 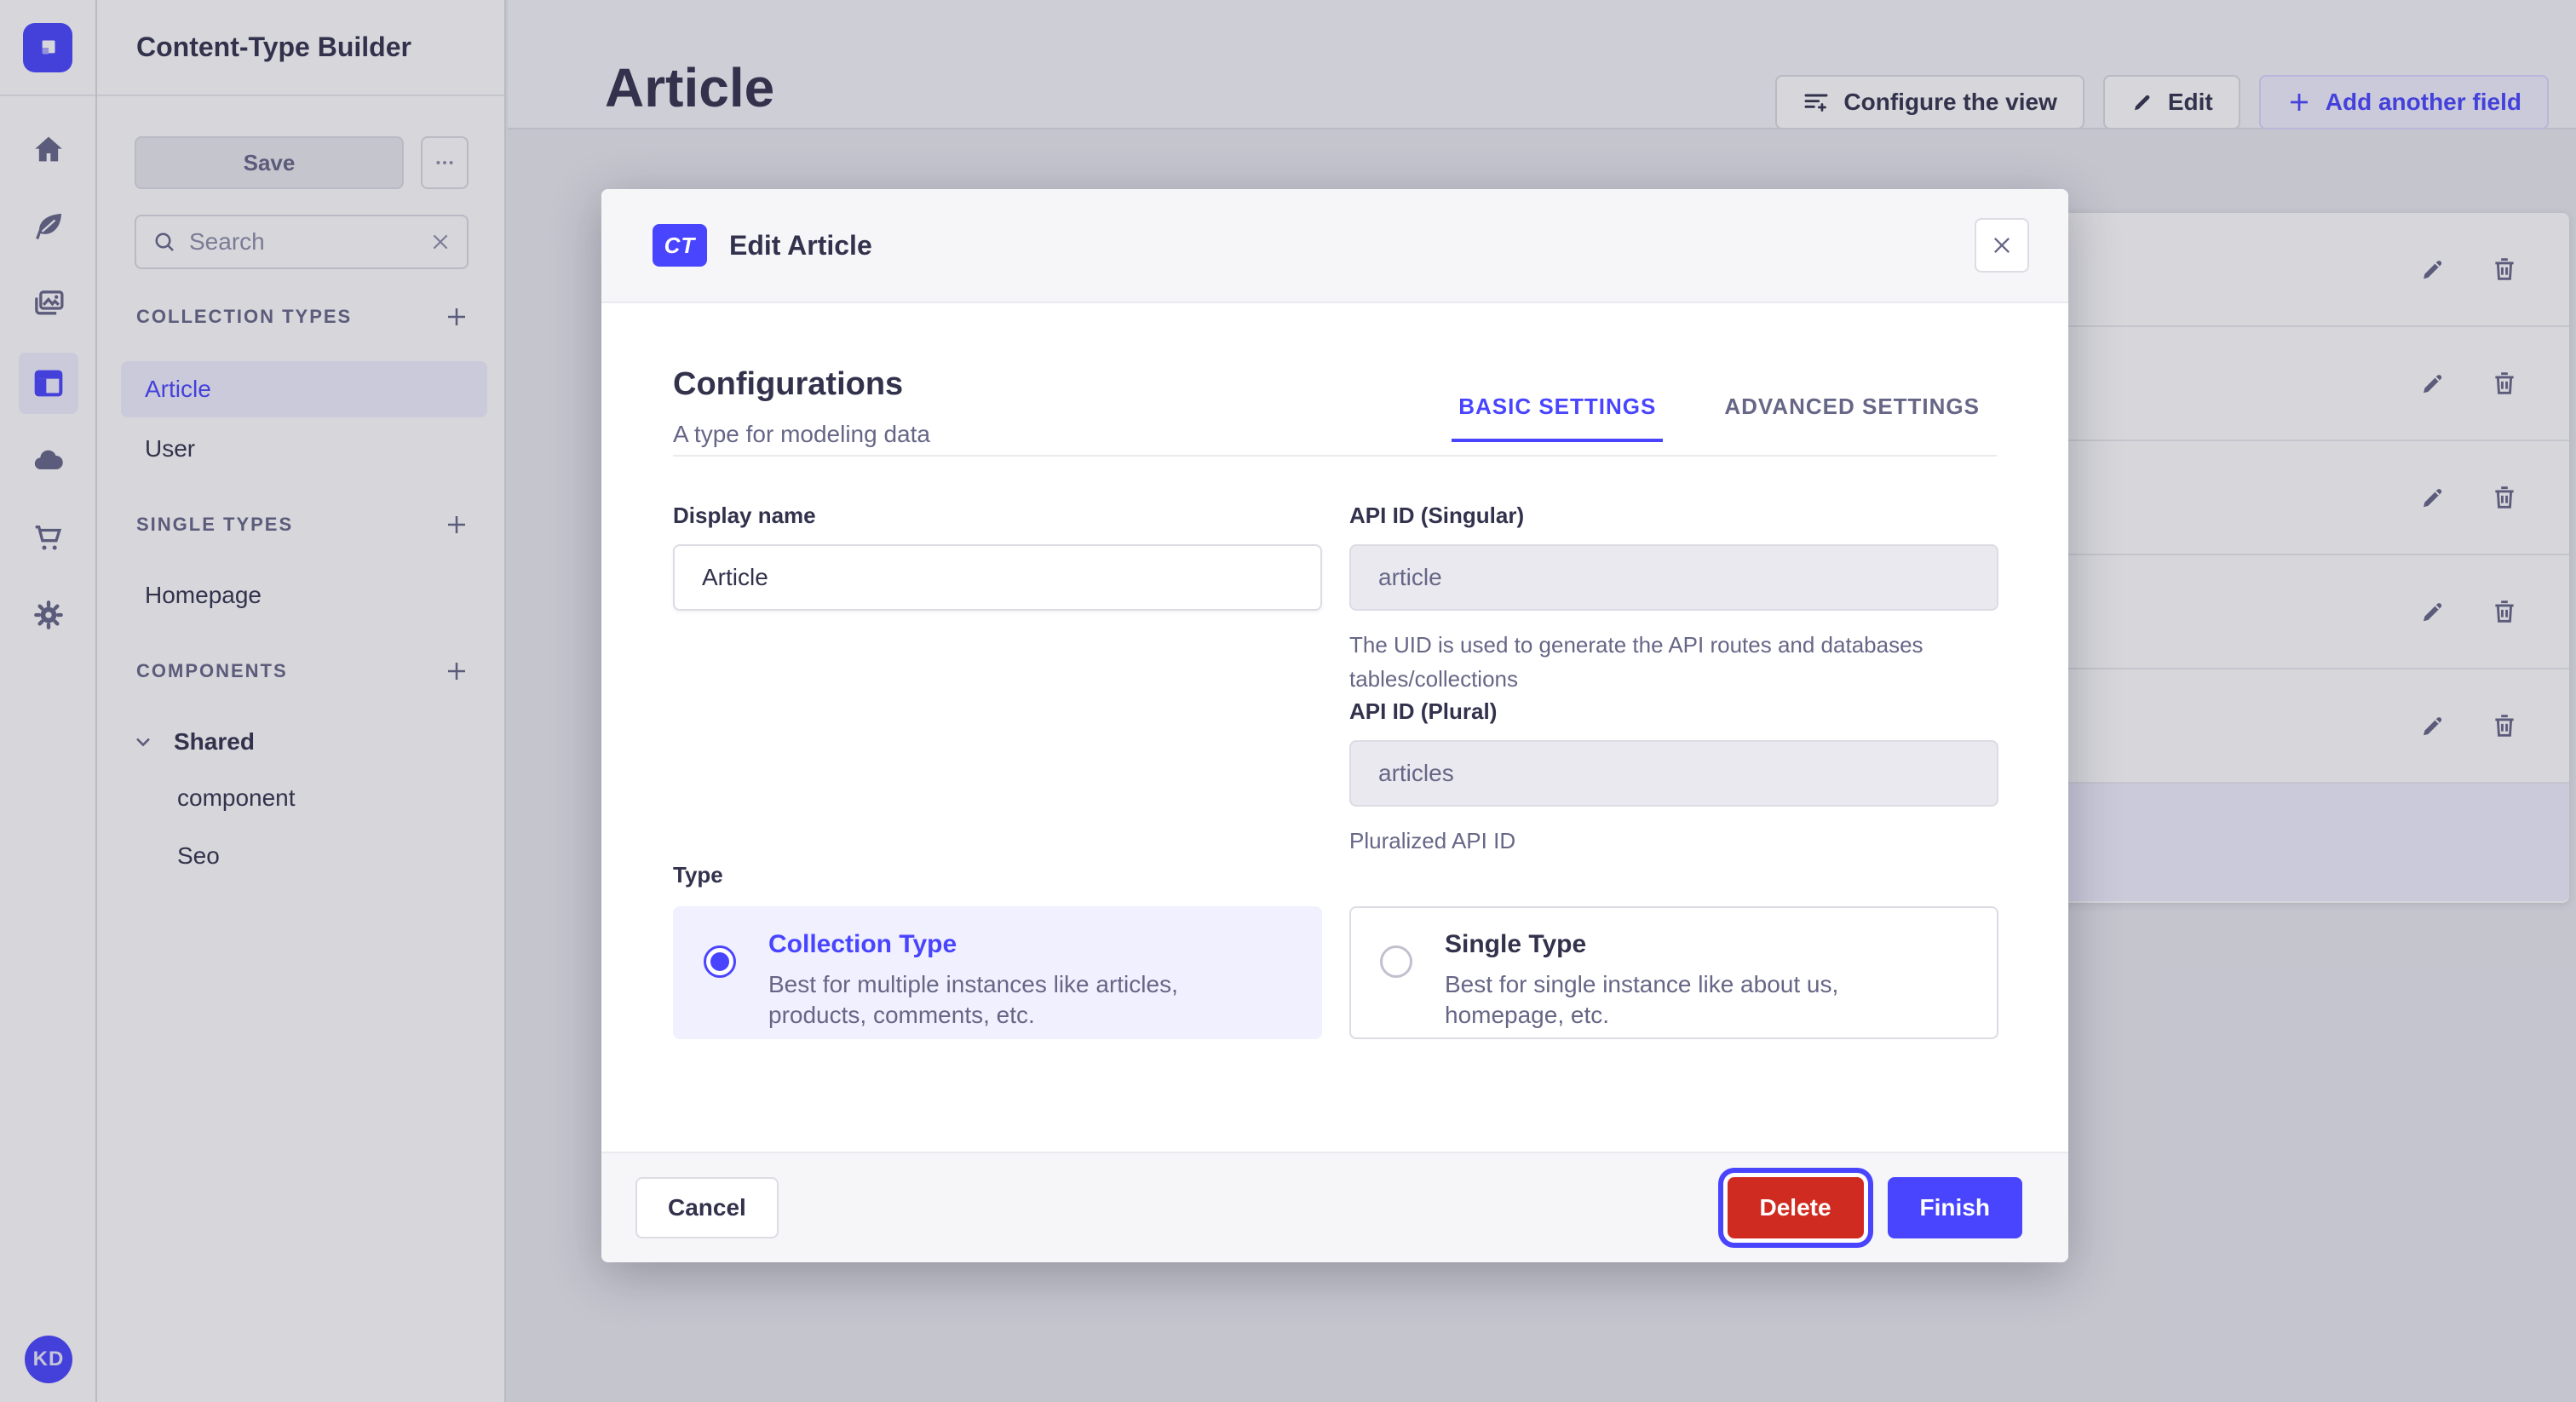 I want to click on content-type-badge: CT, so click(x=680, y=245).